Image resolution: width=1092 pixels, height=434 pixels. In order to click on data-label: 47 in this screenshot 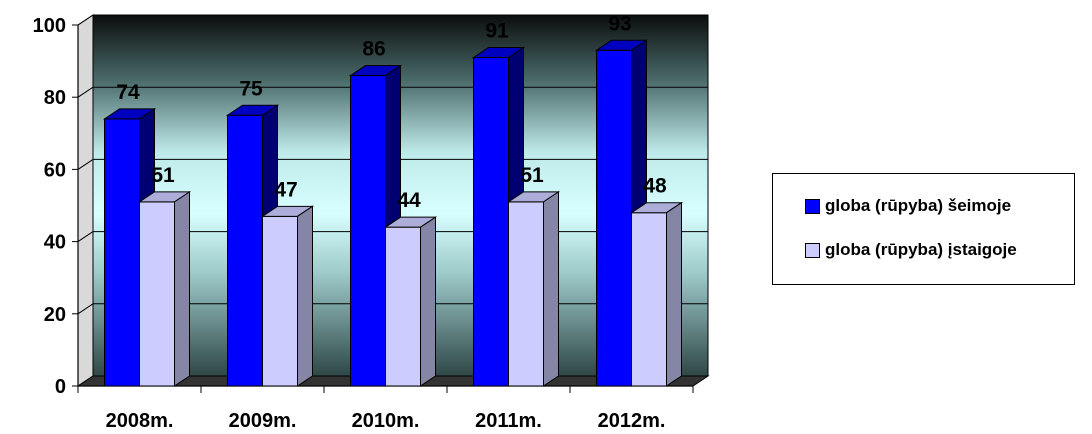, I will do `click(285, 189)`.